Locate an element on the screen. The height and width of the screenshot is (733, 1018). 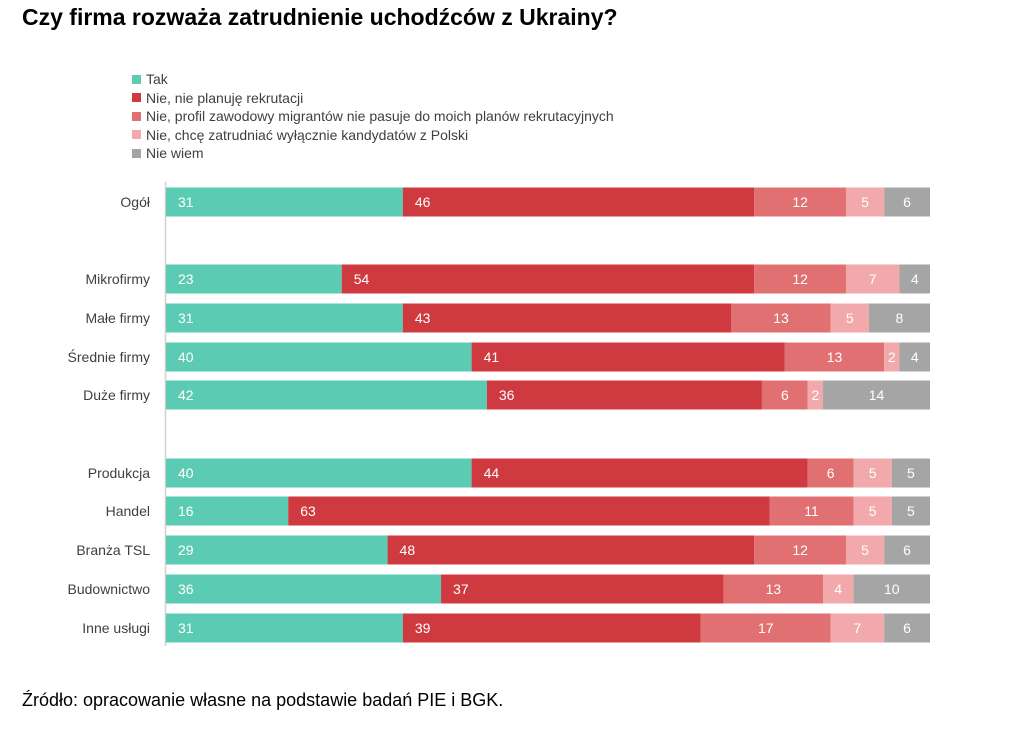
legend-swatch-profil is located at coordinates (136, 116).